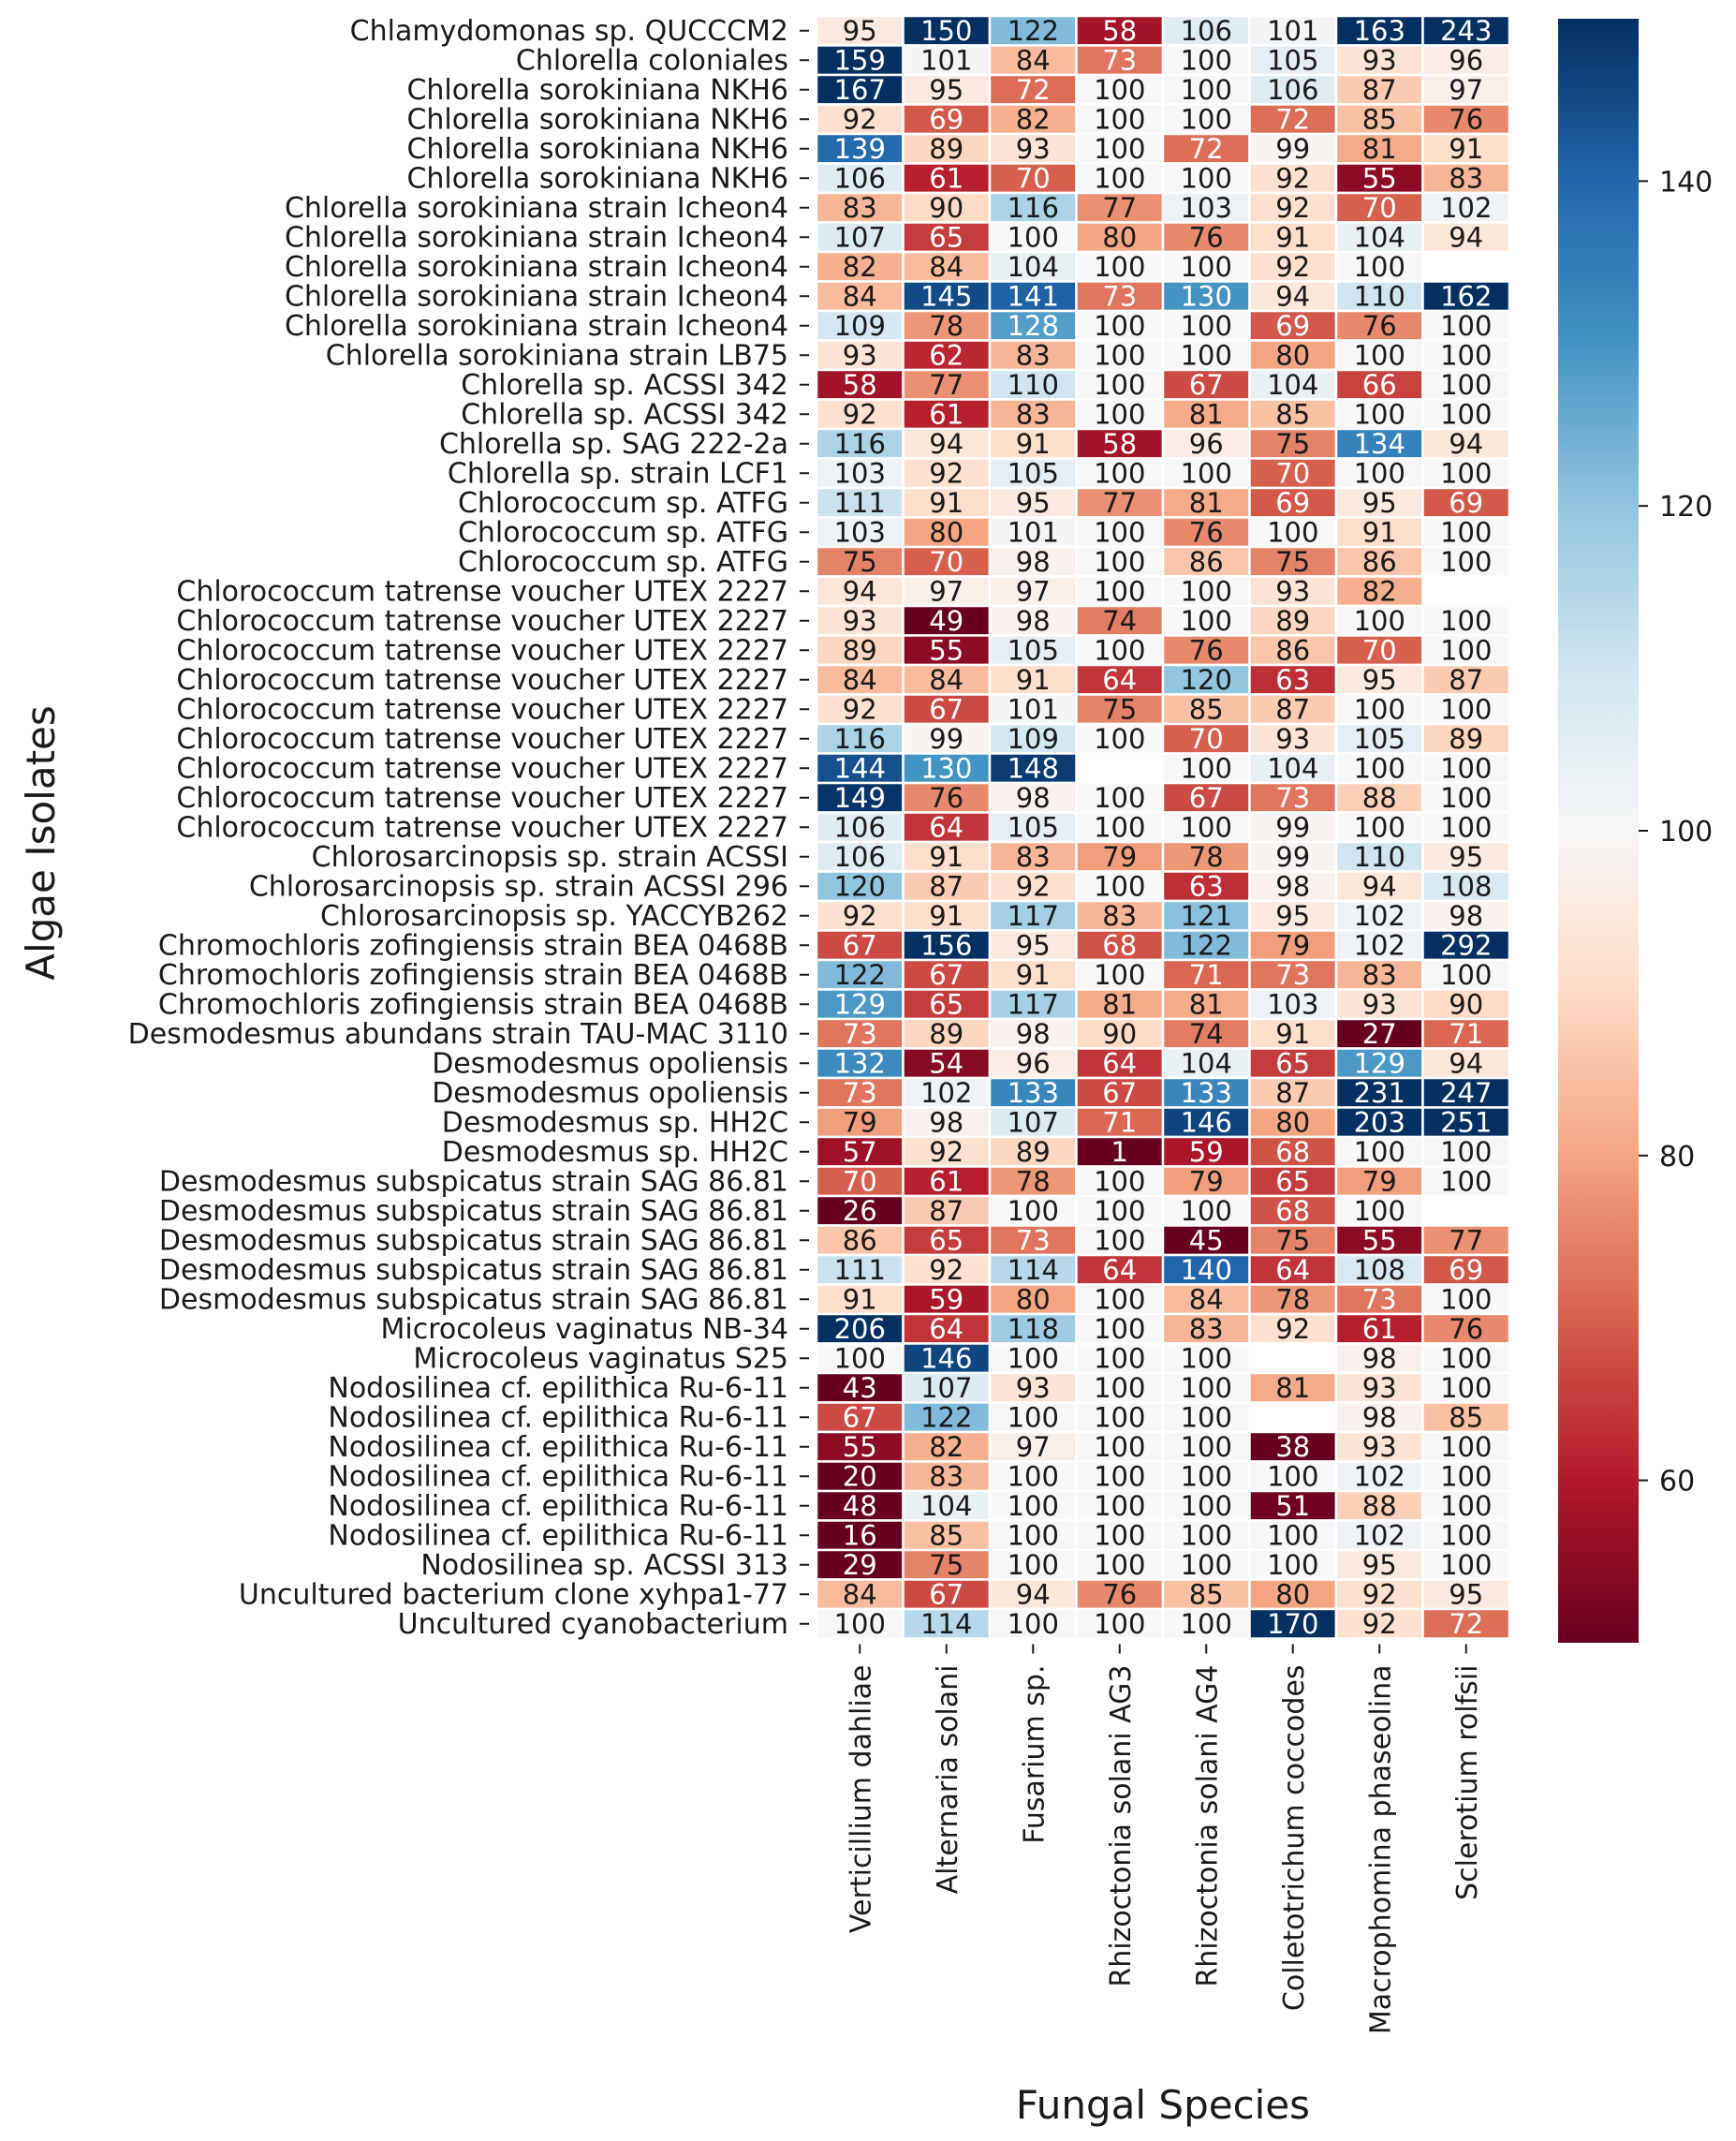 This screenshot has height=2141, width=1736. What do you see at coordinates (947, 355) in the screenshot?
I see `cell-value-label: 62` at bounding box center [947, 355].